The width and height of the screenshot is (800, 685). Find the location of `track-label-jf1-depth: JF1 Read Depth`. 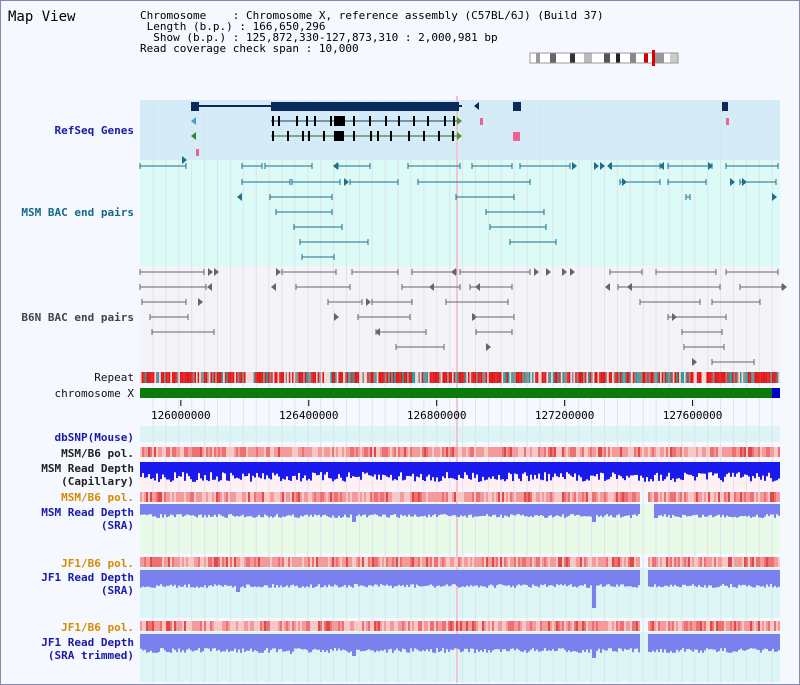

track-label-jf1-depth: JF1 Read Depth is located at coordinates (87, 577).